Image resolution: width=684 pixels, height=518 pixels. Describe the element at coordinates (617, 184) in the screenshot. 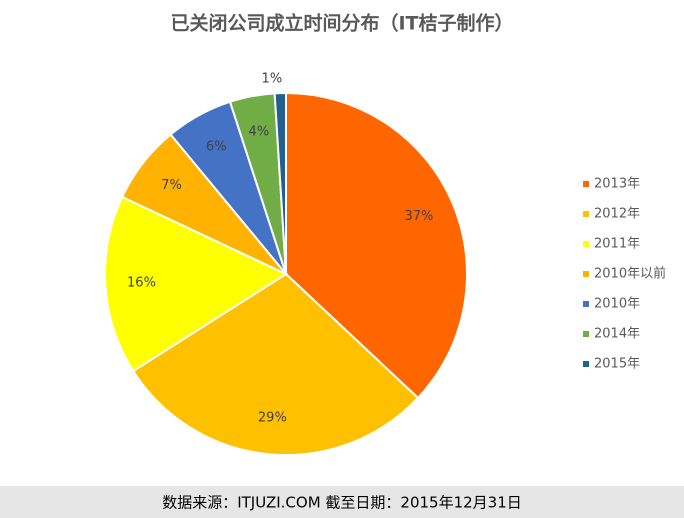

I see `legend-label: 2013年` at that location.